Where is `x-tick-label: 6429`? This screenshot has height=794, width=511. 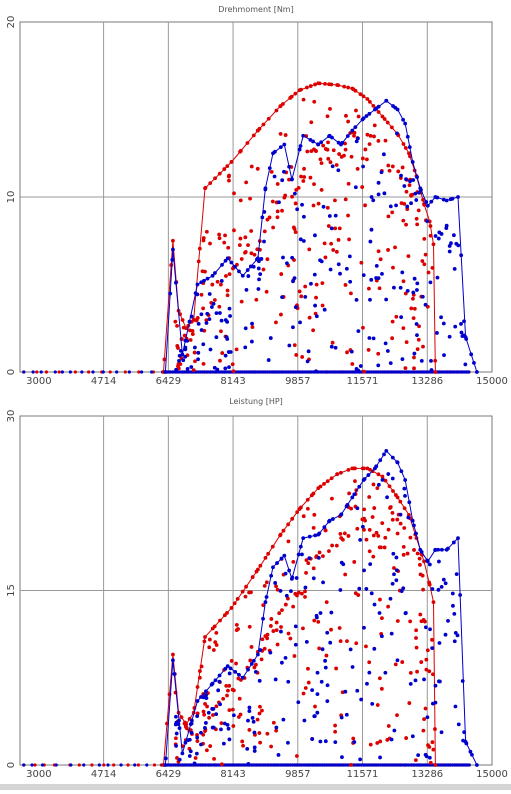 x-tick-label: 6429 is located at coordinates (168, 381).